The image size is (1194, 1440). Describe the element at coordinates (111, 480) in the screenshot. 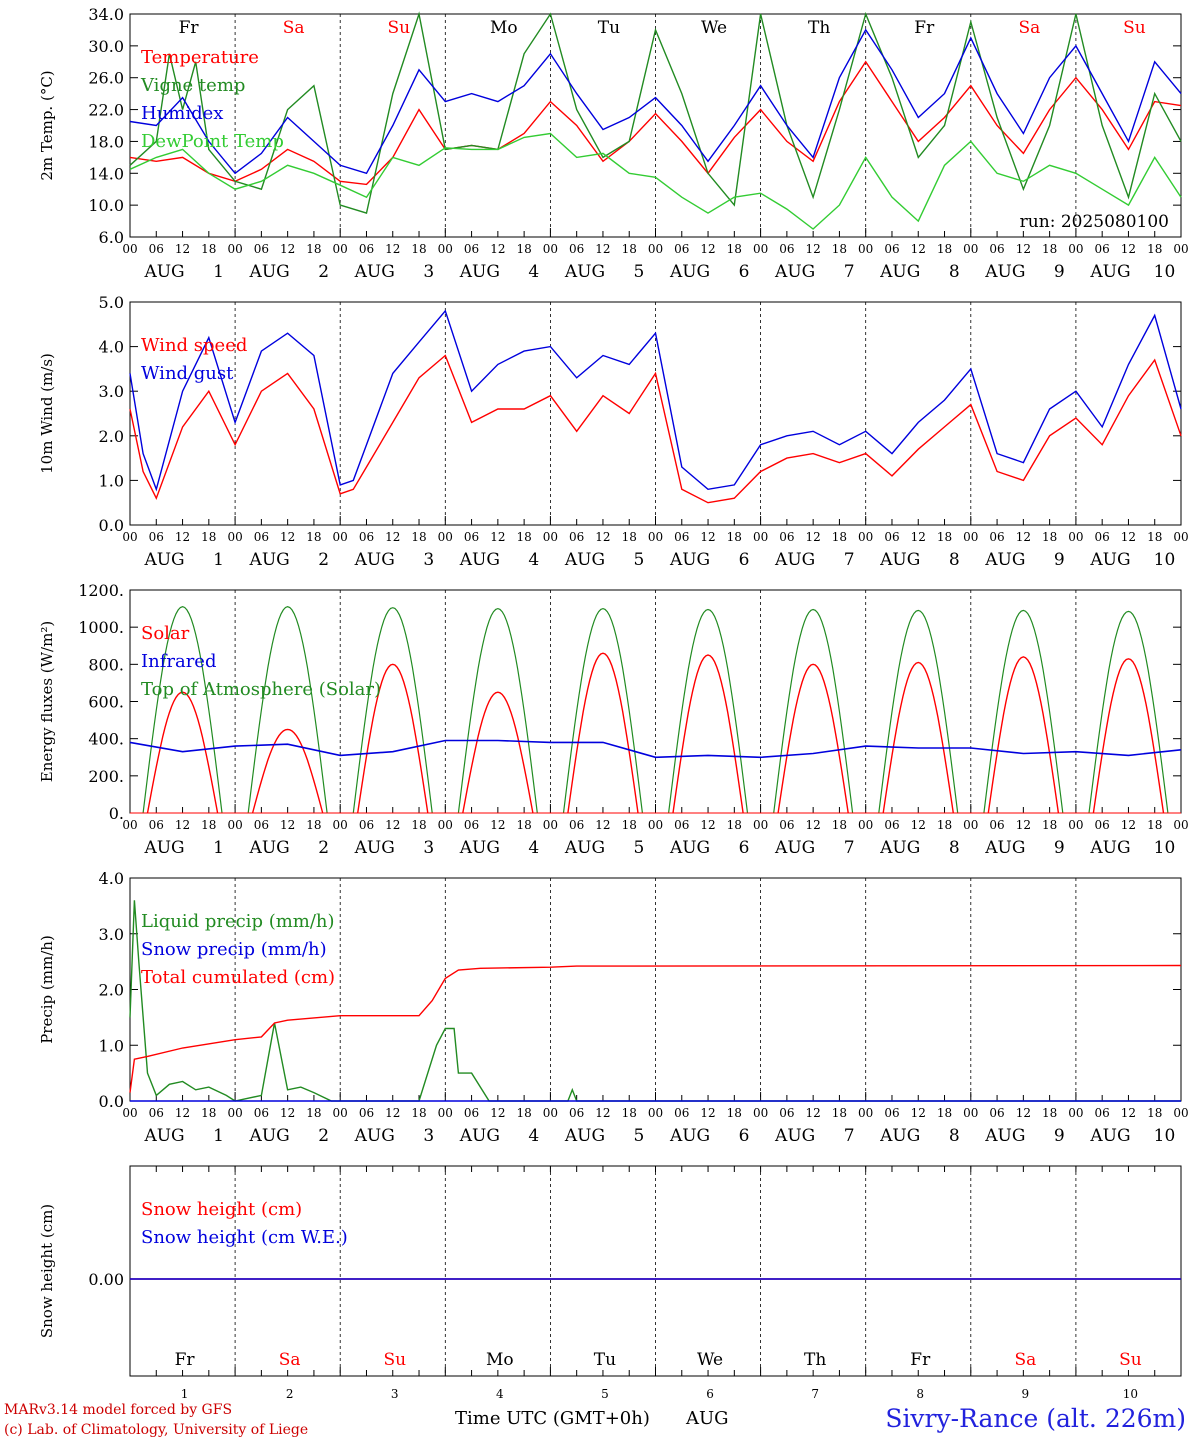

I see `y-tick-label: 1.0` at that location.